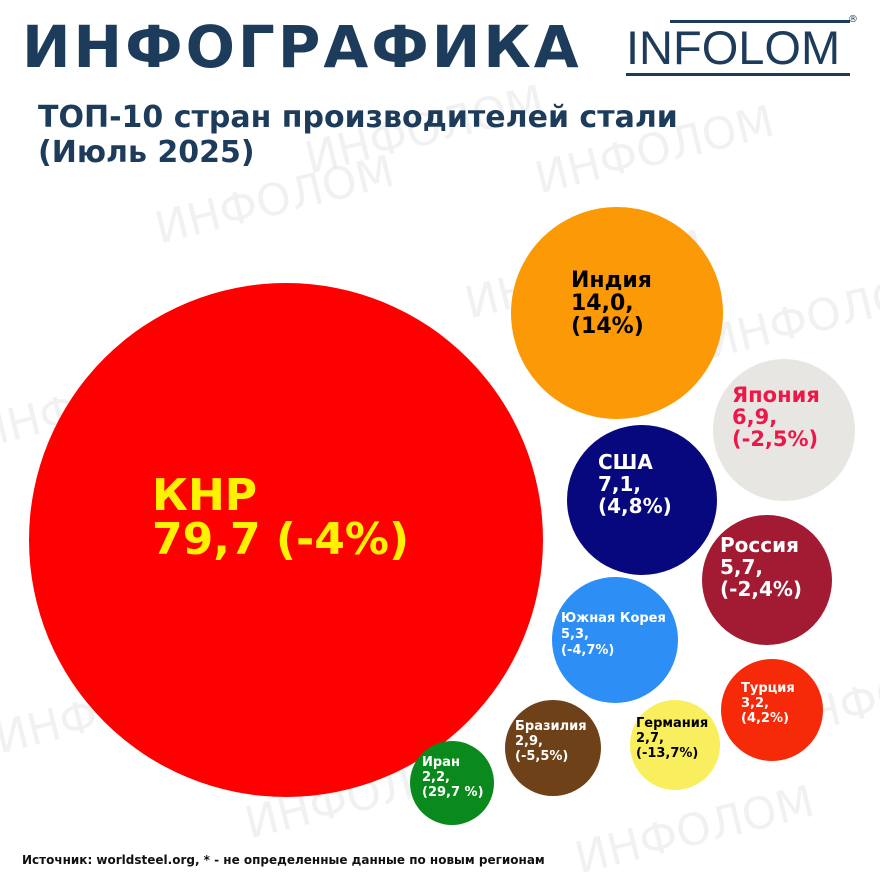  I want to click on bubble-label-value: 2,9,, so click(529, 741).